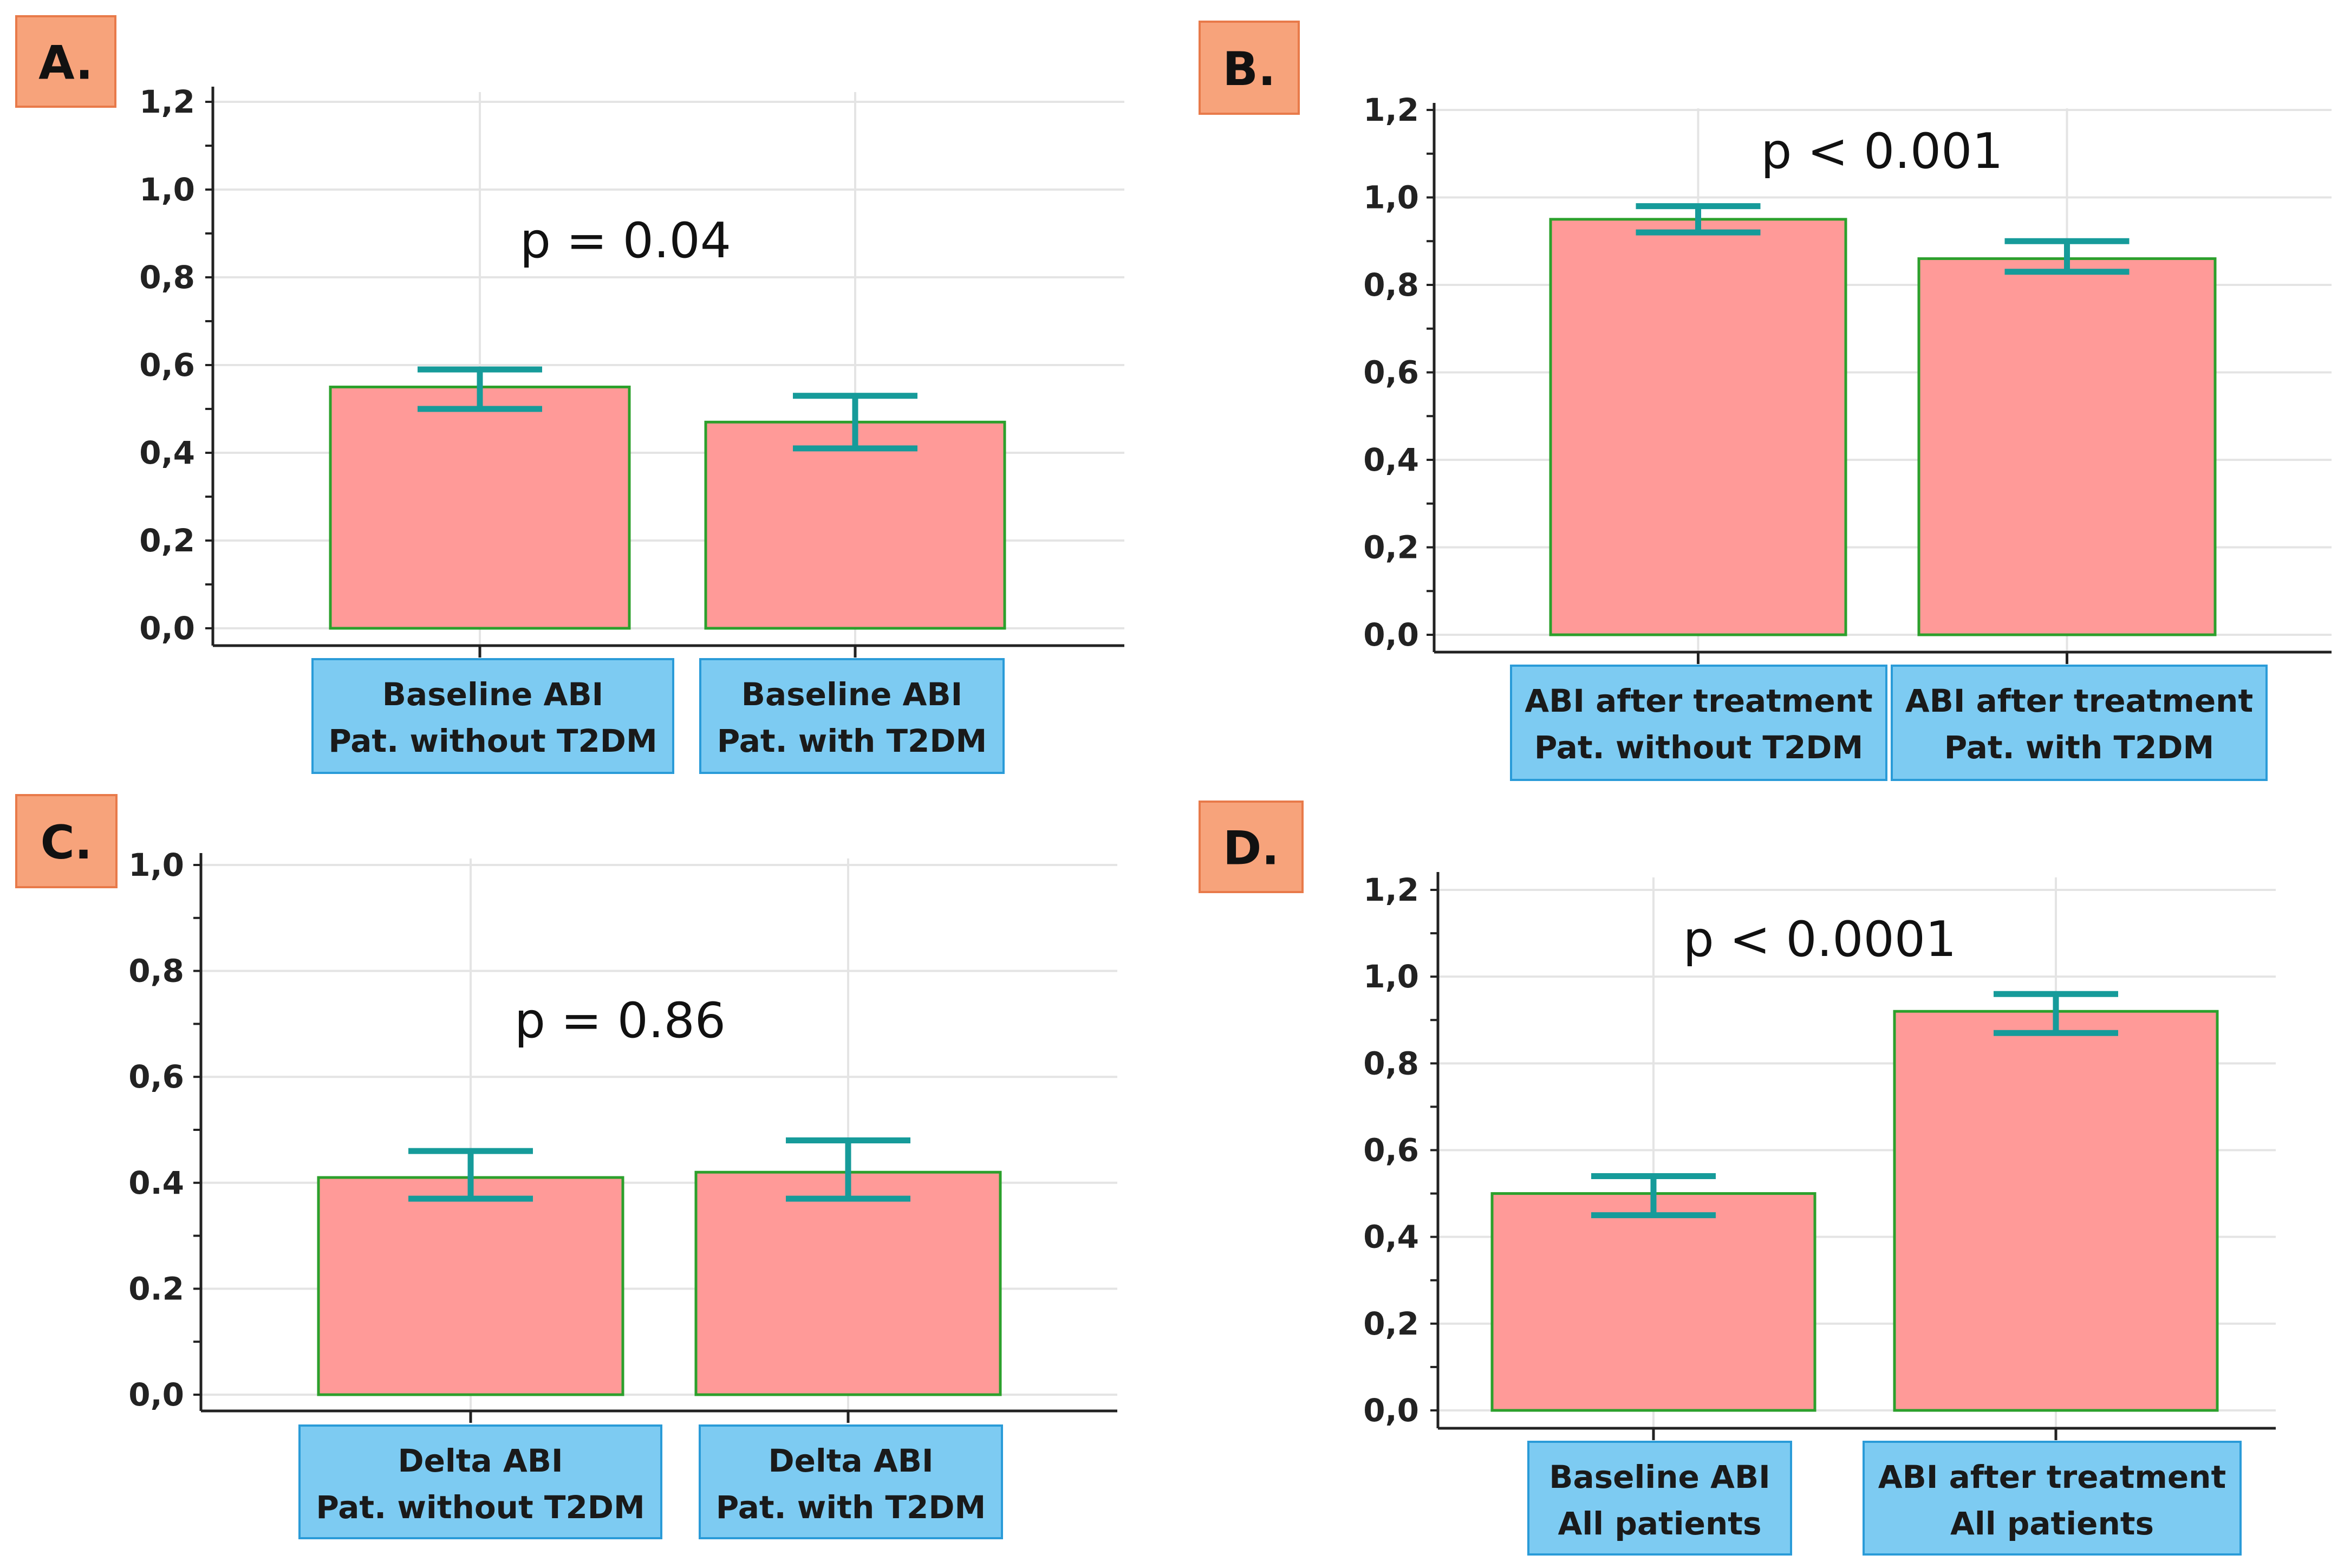  I want to click on p-value-annotation: p = 0.86, so click(620, 1021).